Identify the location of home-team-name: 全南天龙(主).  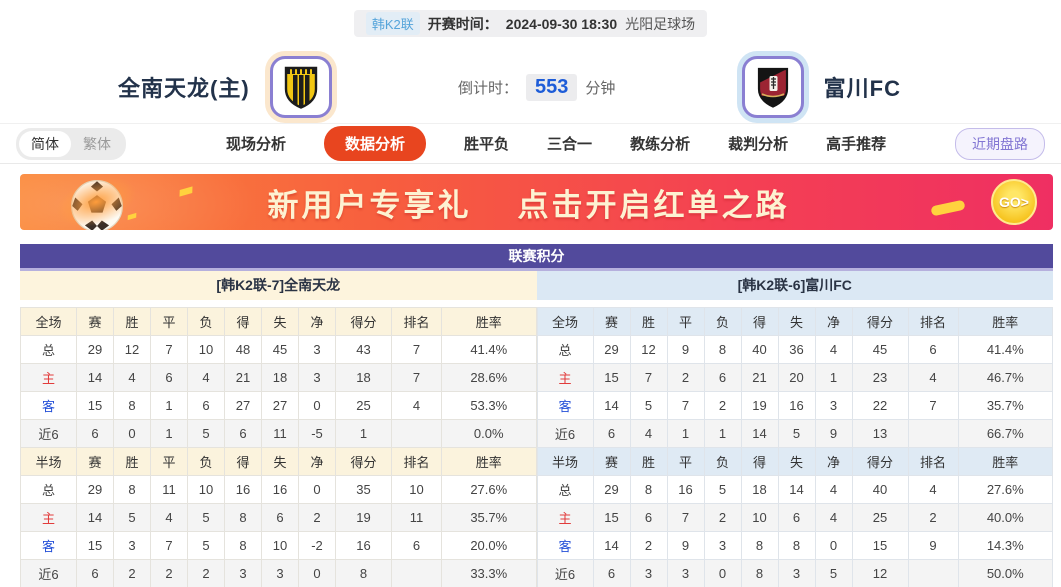
(184, 88).